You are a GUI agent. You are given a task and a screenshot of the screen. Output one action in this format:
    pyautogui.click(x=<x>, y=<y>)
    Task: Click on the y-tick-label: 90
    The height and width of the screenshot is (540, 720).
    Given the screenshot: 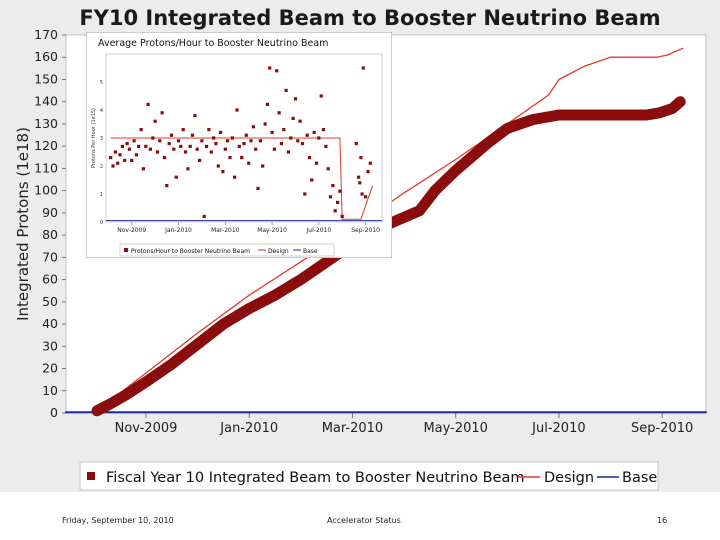 What is the action you would take?
    pyautogui.click(x=50, y=212)
    